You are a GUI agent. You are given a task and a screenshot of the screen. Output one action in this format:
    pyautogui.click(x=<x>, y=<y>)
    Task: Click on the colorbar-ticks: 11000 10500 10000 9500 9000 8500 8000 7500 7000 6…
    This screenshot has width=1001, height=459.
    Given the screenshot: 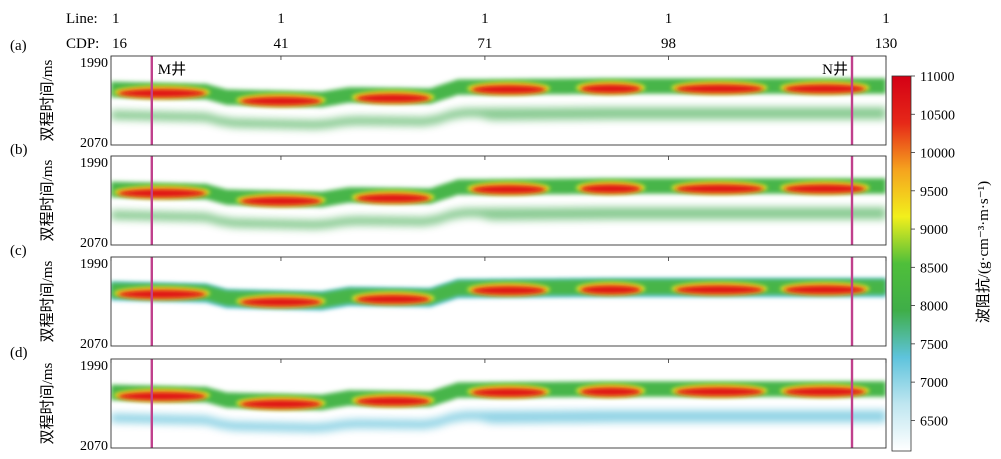 What is the action you would take?
    pyautogui.click(x=933, y=249)
    